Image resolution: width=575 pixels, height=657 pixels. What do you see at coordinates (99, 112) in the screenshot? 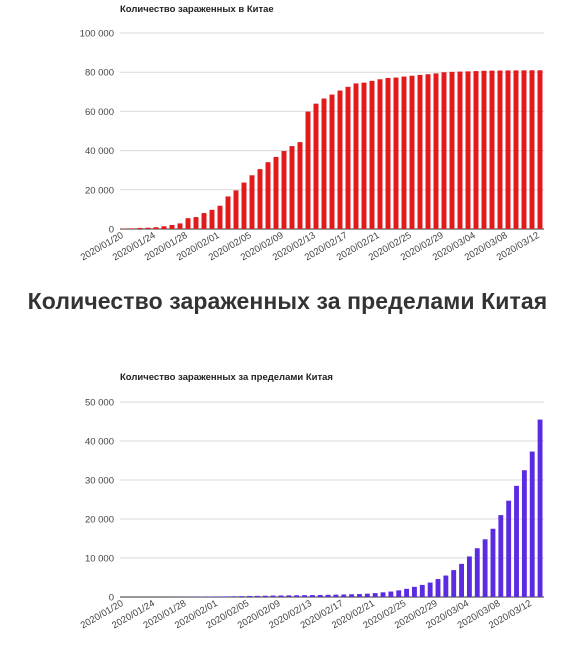
I see `y-tick-label: 60 000` at bounding box center [99, 112].